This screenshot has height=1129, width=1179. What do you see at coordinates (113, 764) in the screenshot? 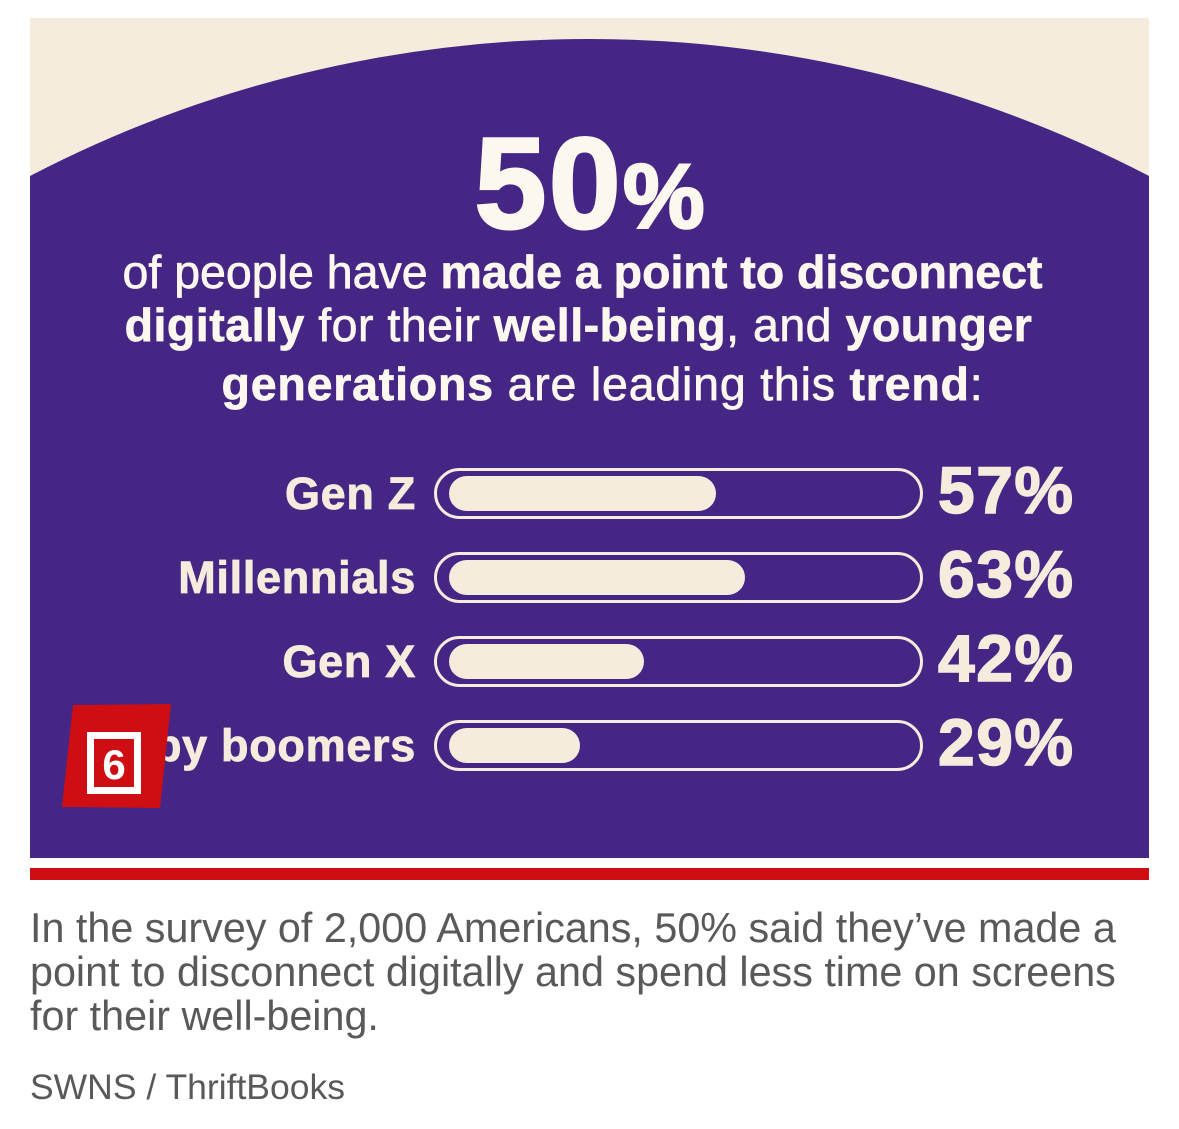
I see `svg-text: 6` at bounding box center [113, 764].